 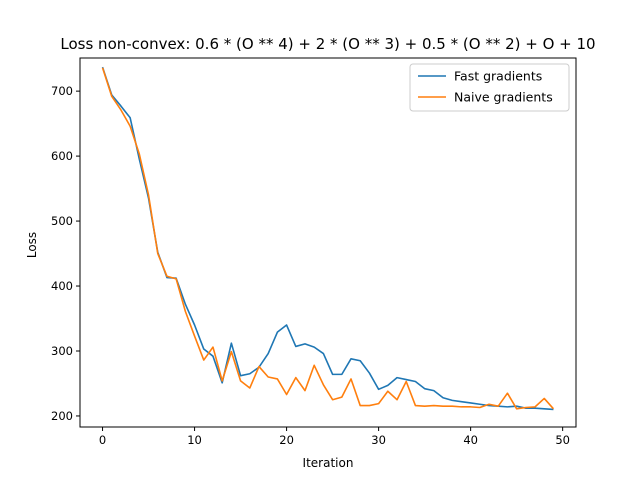 What do you see at coordinates (62, 156) in the screenshot?
I see `y-tick-label: 600` at bounding box center [62, 156].